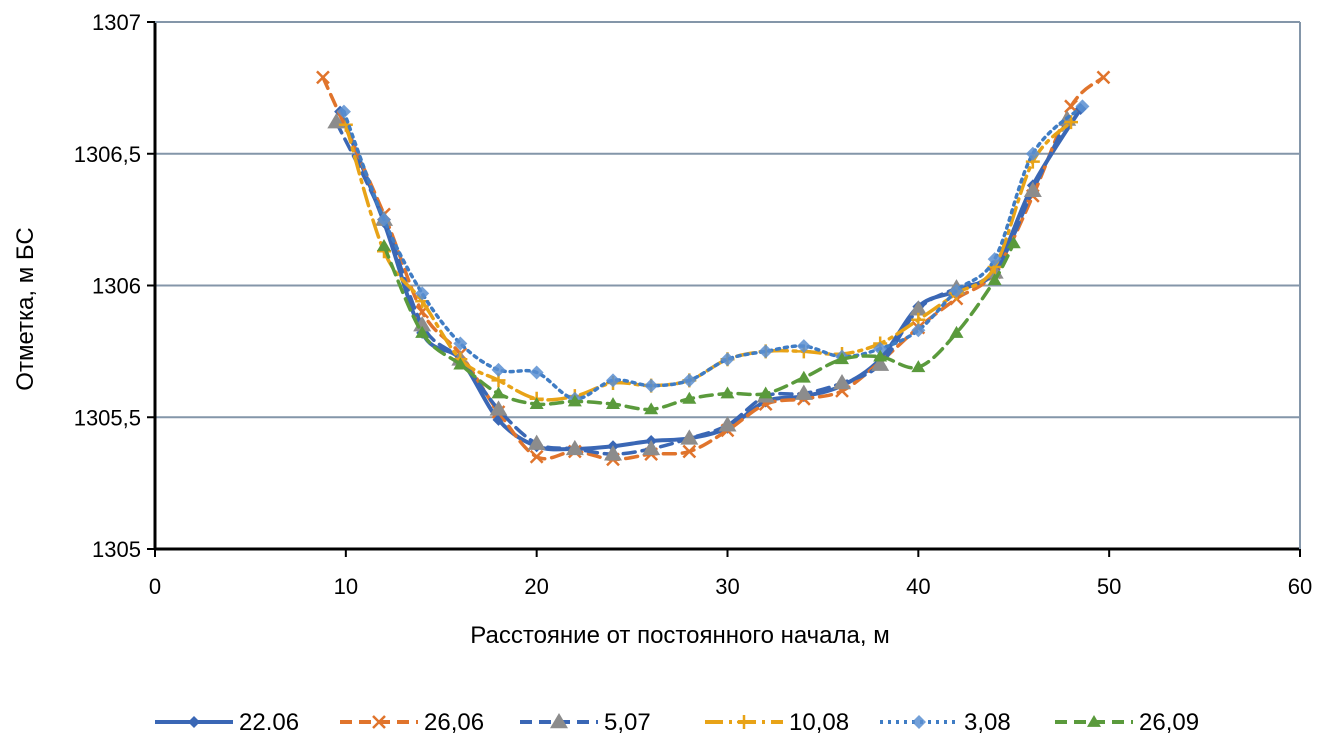 This screenshot has height=738, width=1329. Describe the element at coordinates (412, 722) in the screenshot. I see `legend-item: 26,06` at that location.